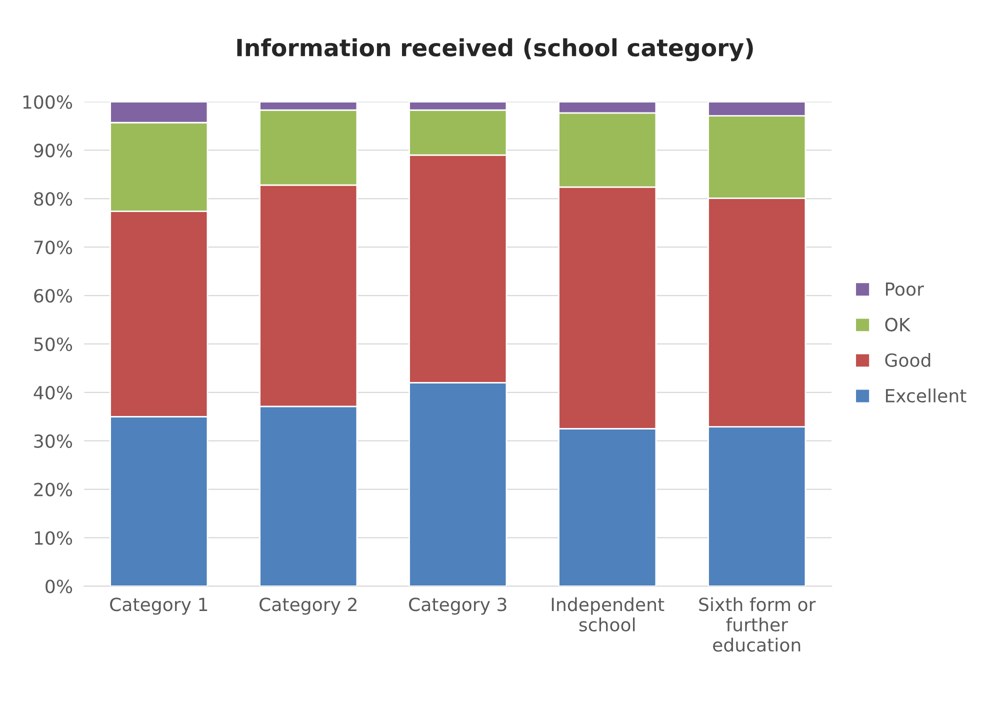 This screenshot has height=702, width=990. What do you see at coordinates (457, 606) in the screenshot?
I see `x-tick-label: Category 3` at bounding box center [457, 606].